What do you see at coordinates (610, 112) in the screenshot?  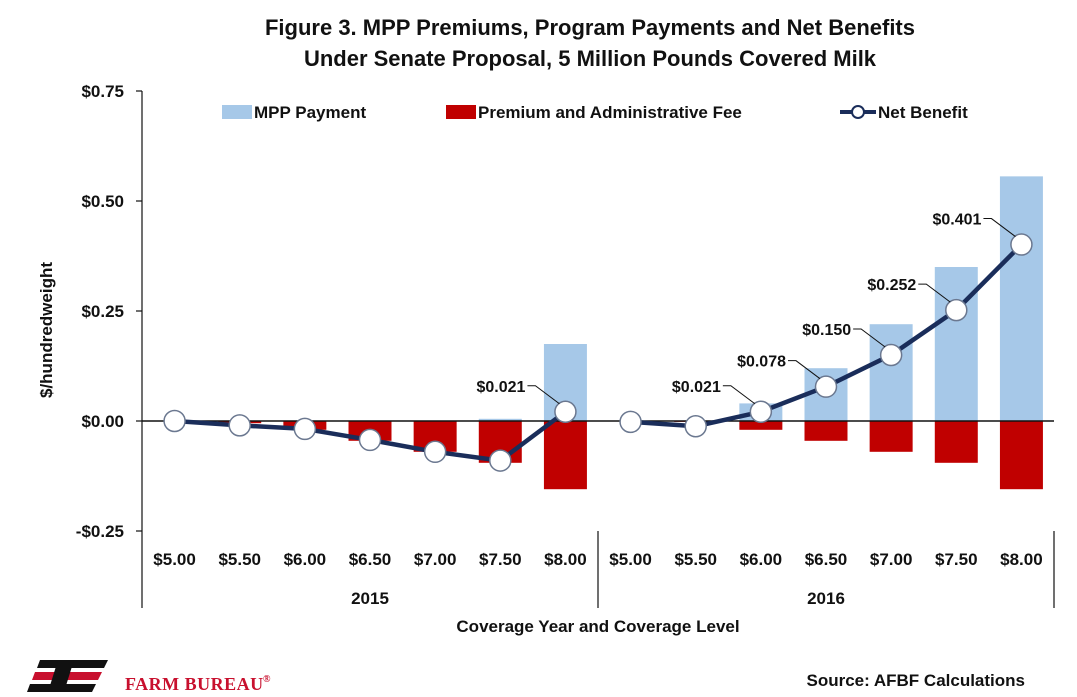 I see `legend-label: Premium and Administrative Fee` at bounding box center [610, 112].